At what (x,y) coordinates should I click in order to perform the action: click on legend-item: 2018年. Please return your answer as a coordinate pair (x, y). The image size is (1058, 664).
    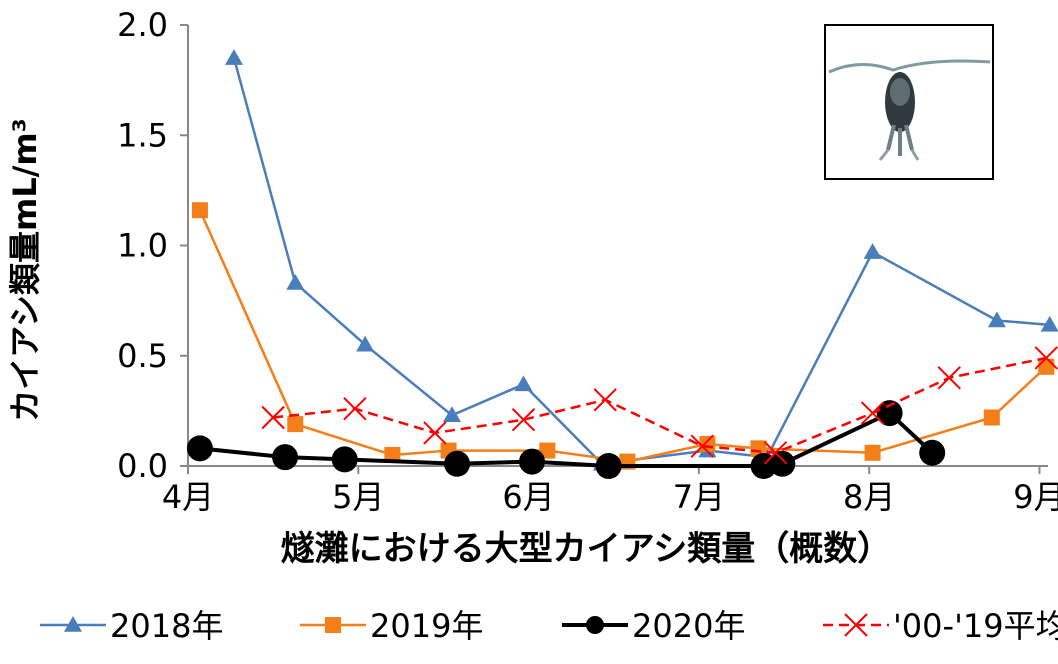
    Looking at the image, I should click on (131, 626).